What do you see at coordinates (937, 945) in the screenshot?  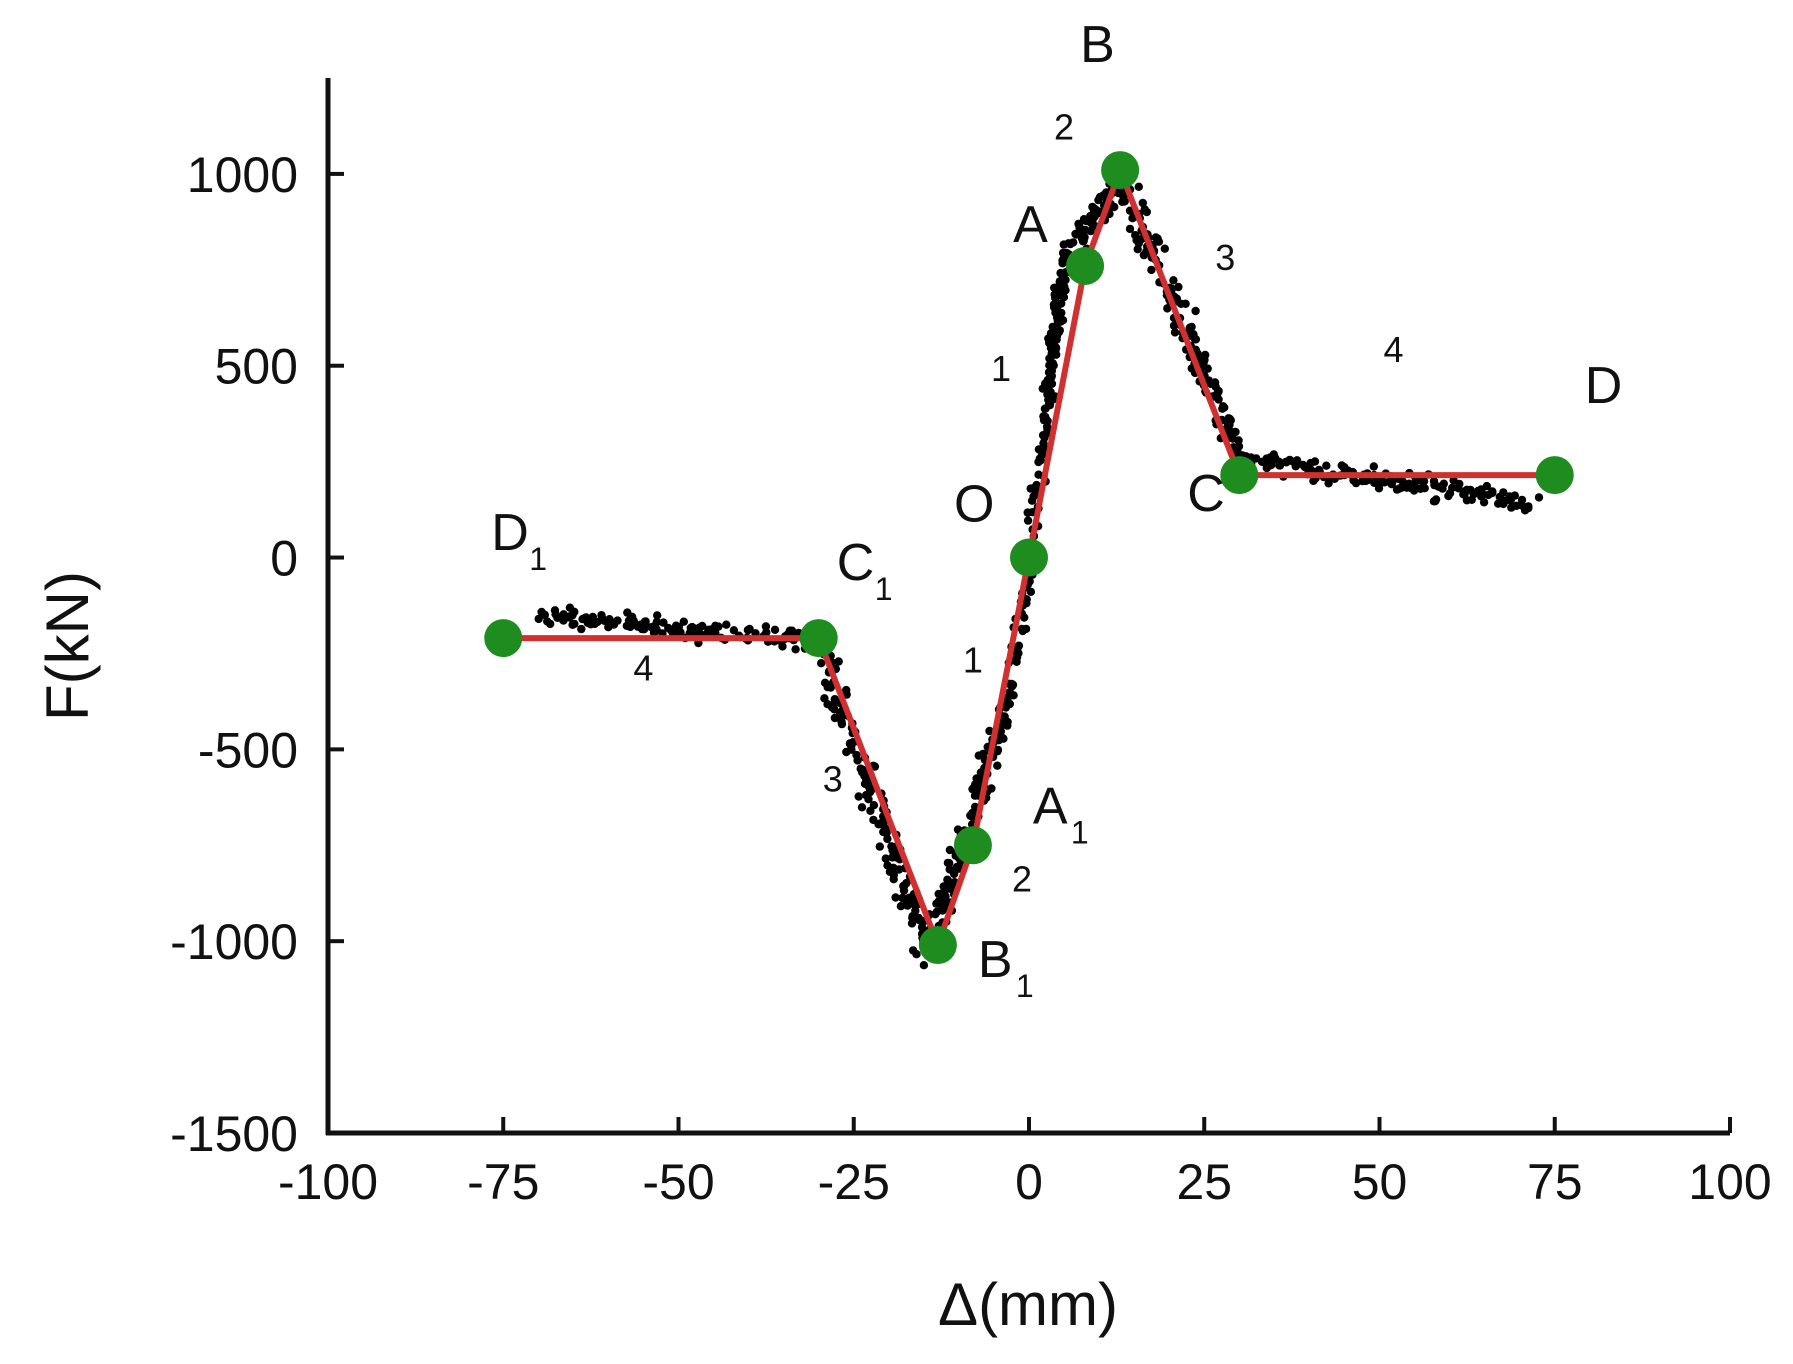 I see `key-point-b1` at bounding box center [937, 945].